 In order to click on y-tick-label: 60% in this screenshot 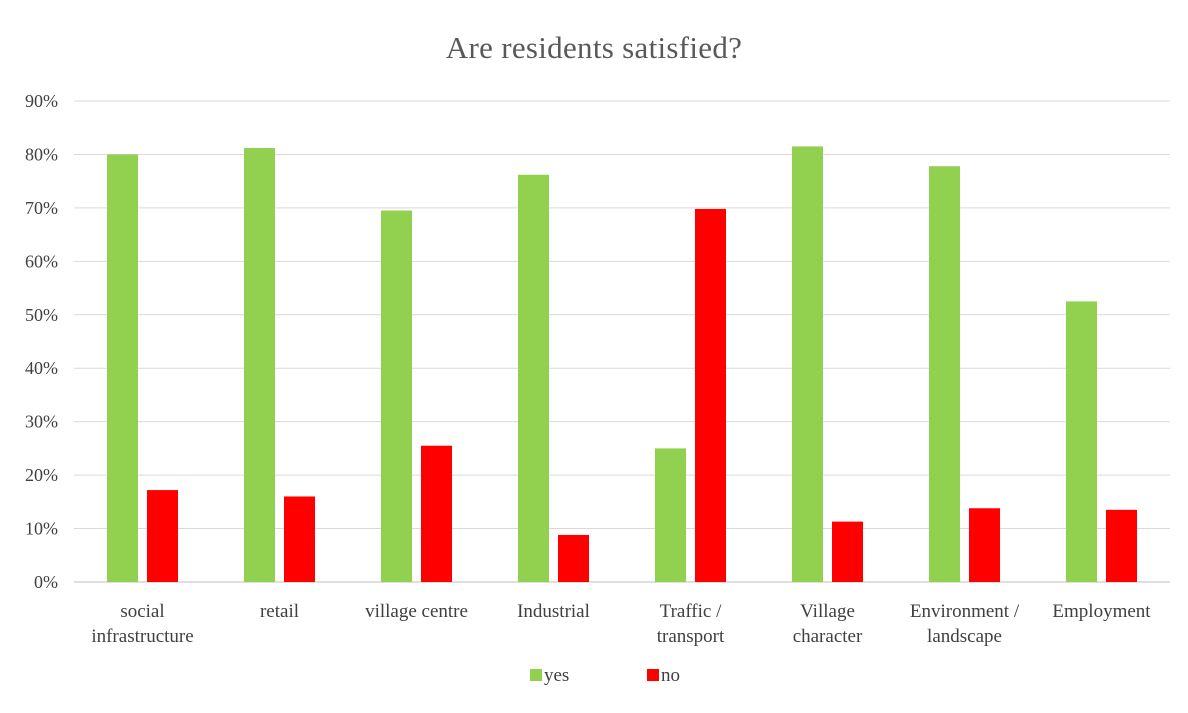, I will do `click(41, 261)`.